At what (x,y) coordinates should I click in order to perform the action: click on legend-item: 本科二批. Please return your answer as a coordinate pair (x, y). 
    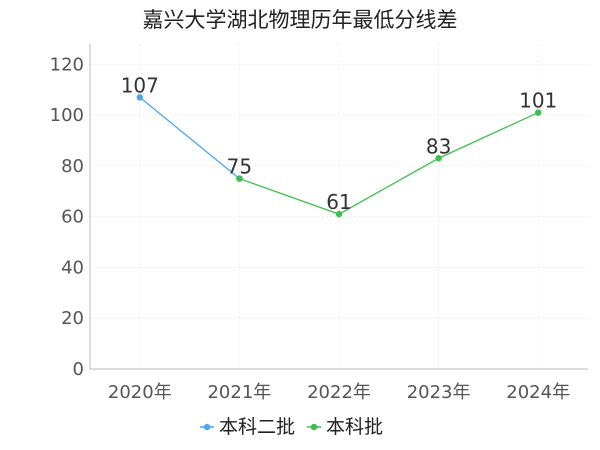
    Looking at the image, I should click on (257, 427).